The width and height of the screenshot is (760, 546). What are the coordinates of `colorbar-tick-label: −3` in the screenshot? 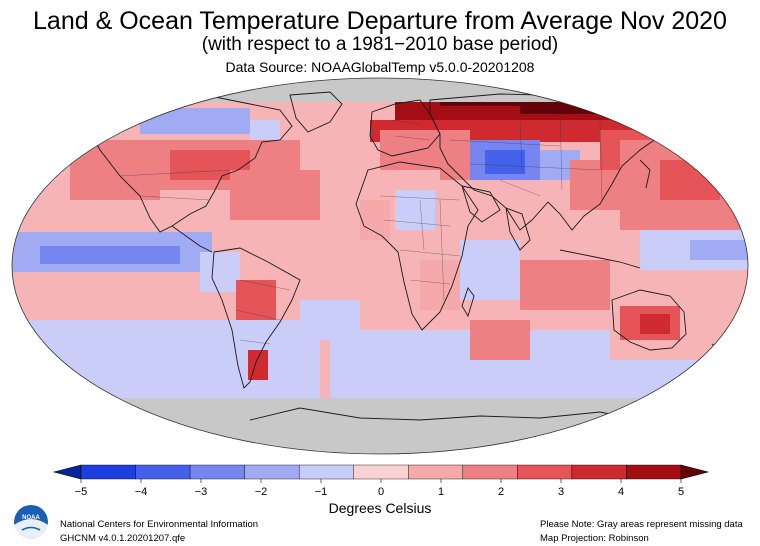 It's located at (201, 492).